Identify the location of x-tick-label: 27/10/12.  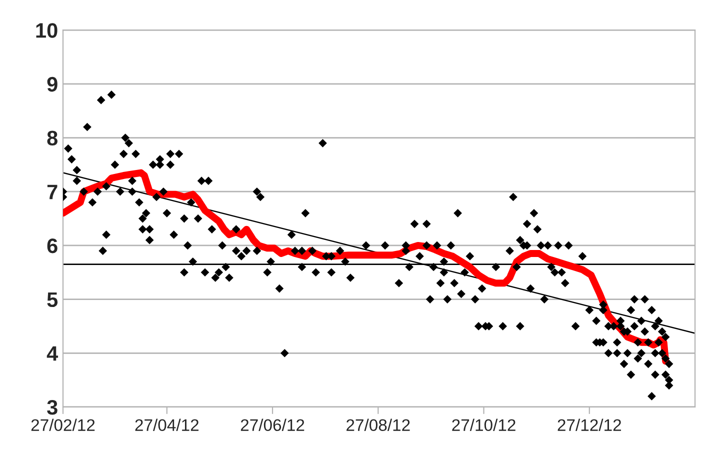
(484, 425).